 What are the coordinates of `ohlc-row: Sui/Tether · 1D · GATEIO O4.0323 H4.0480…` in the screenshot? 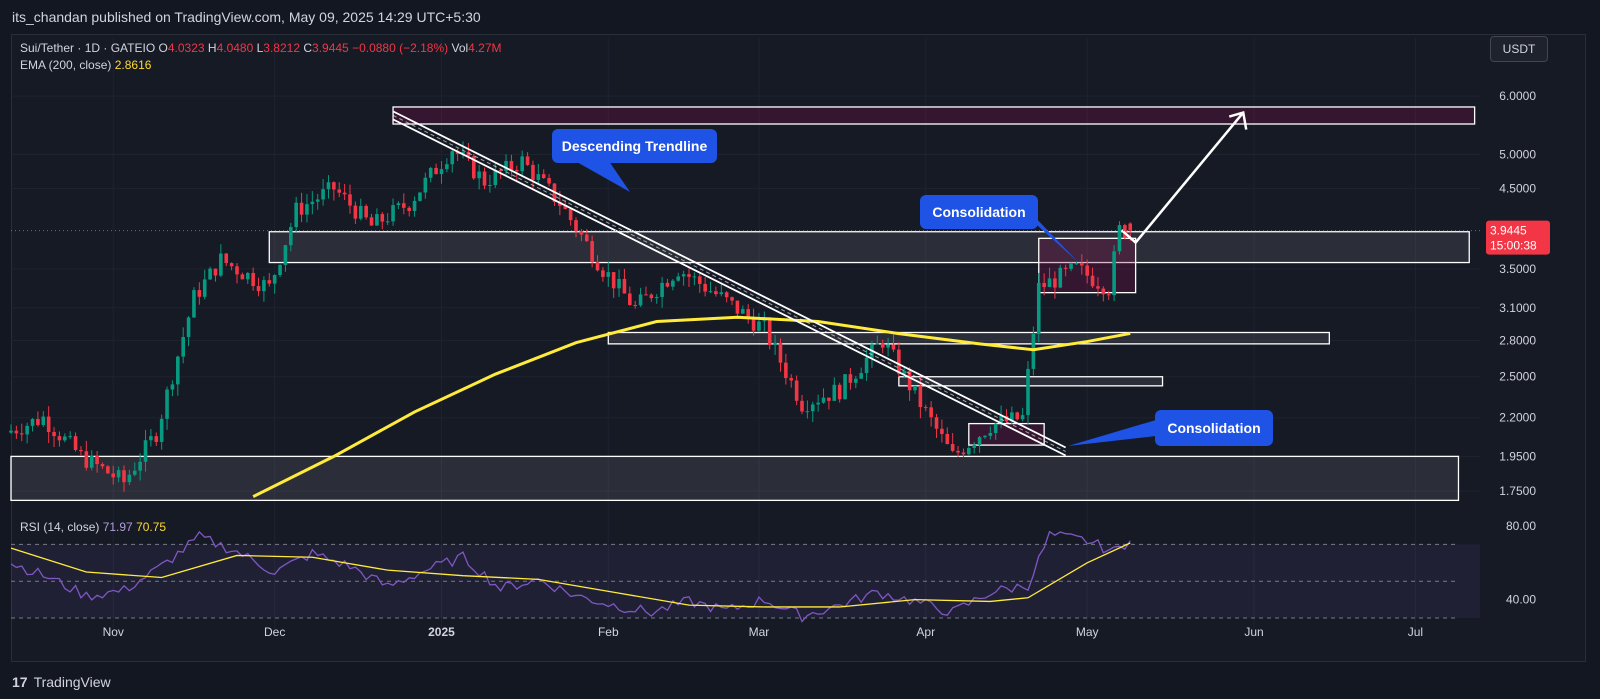 It's located at (261, 48).